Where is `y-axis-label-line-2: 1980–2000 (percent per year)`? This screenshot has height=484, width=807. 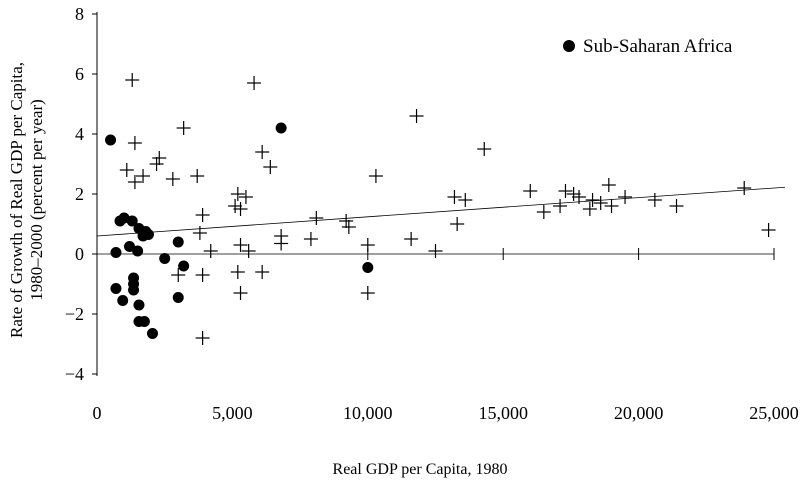
y-axis-label-line-2: 1980–2000 (percent per year) is located at coordinates (36, 200).